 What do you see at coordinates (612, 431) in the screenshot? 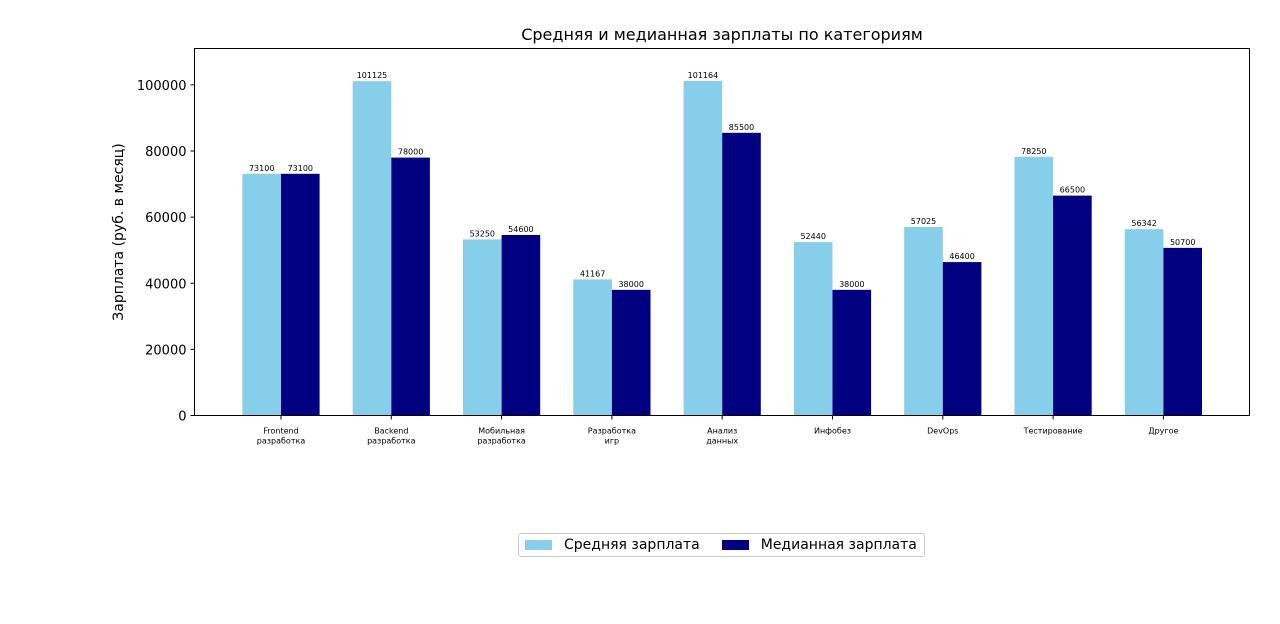
I see `x-tick-label-line: Разработка` at bounding box center [612, 431].